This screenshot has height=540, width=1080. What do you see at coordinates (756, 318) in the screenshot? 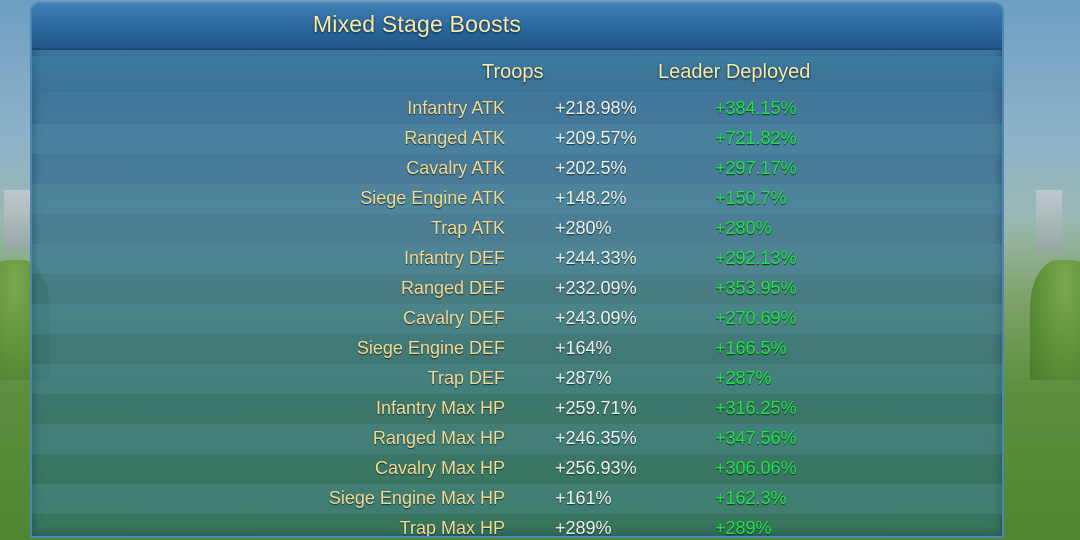
I see `leader-value: +270.69%` at bounding box center [756, 318].